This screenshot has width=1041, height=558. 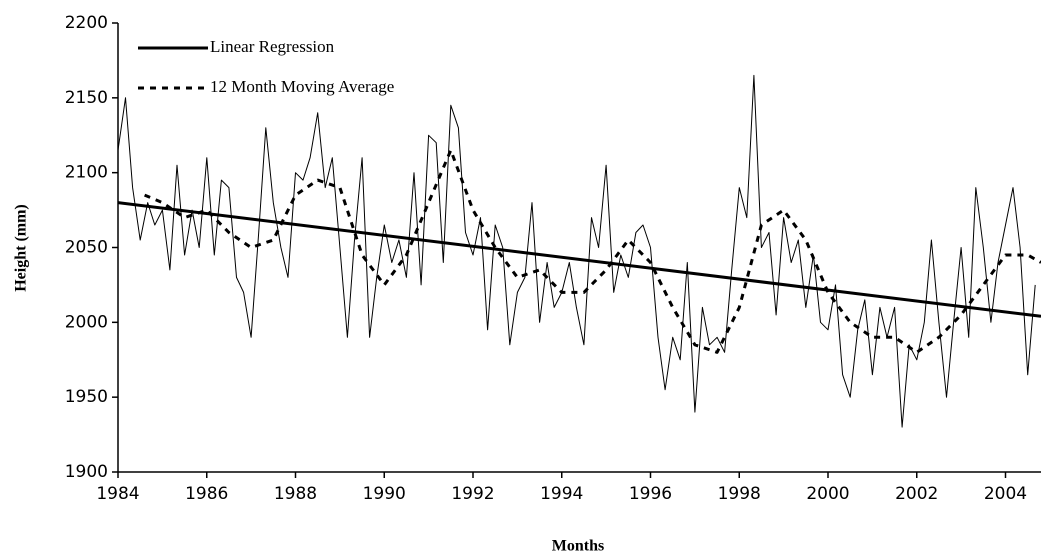 I want to click on legend-label: 12 Month Moving Average, so click(x=302, y=86).